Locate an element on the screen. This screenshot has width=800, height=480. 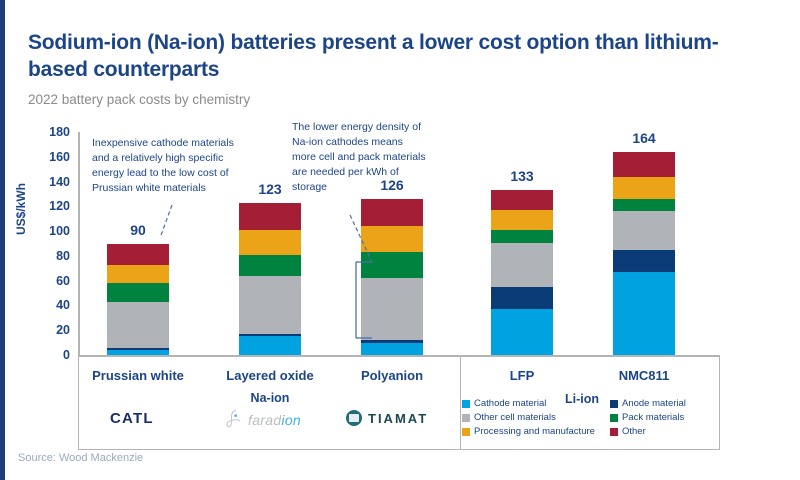
source-note: Source: Wood Mackenzie is located at coordinates (81, 458).